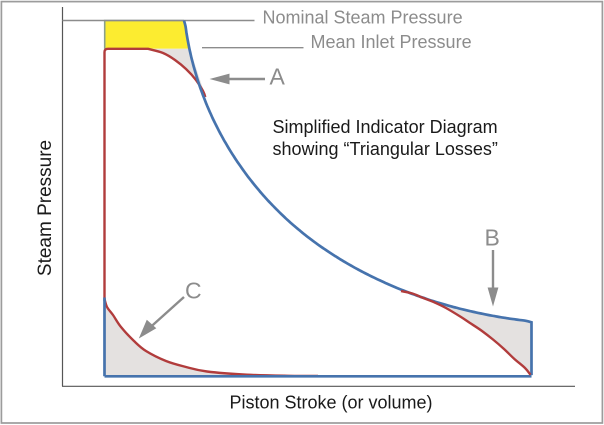 Image resolution: width=604 pixels, height=425 pixels. I want to click on svg-text: Mean Inlet Pressure, so click(391, 42).